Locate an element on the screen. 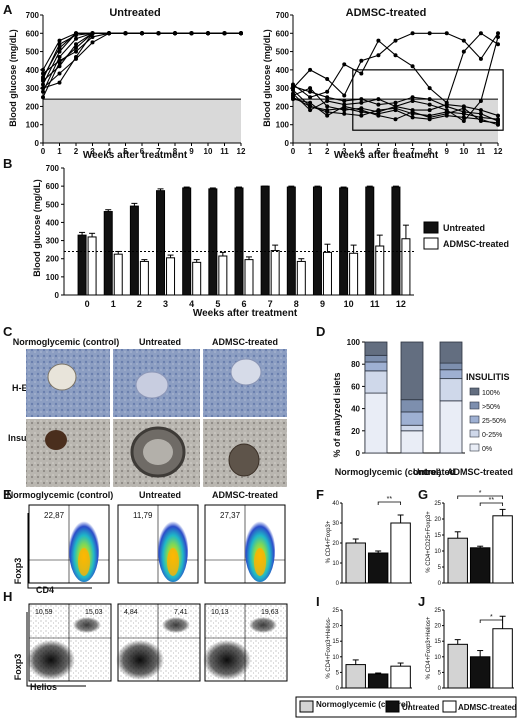  j-ytick-label: 5 is located at coordinates (440, 673).